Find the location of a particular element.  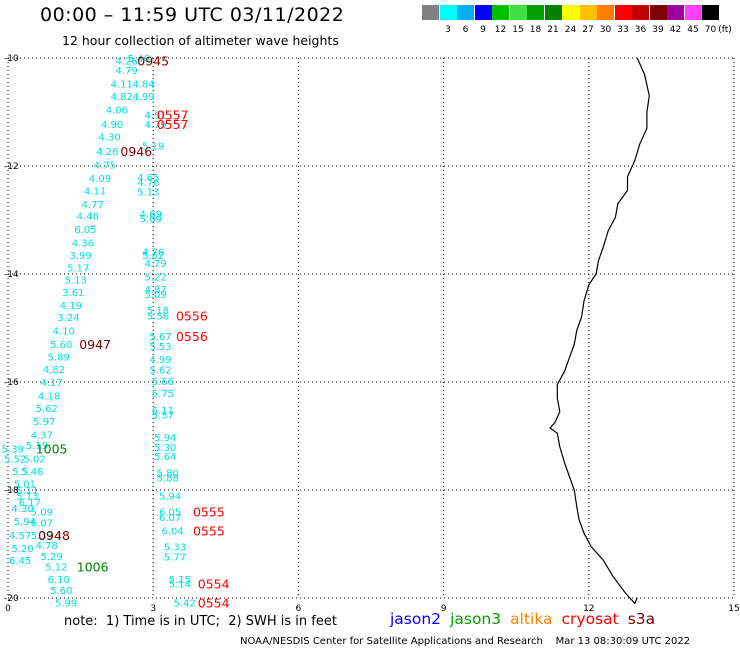

wave-height-label: 3.99 is located at coordinates (80, 256).